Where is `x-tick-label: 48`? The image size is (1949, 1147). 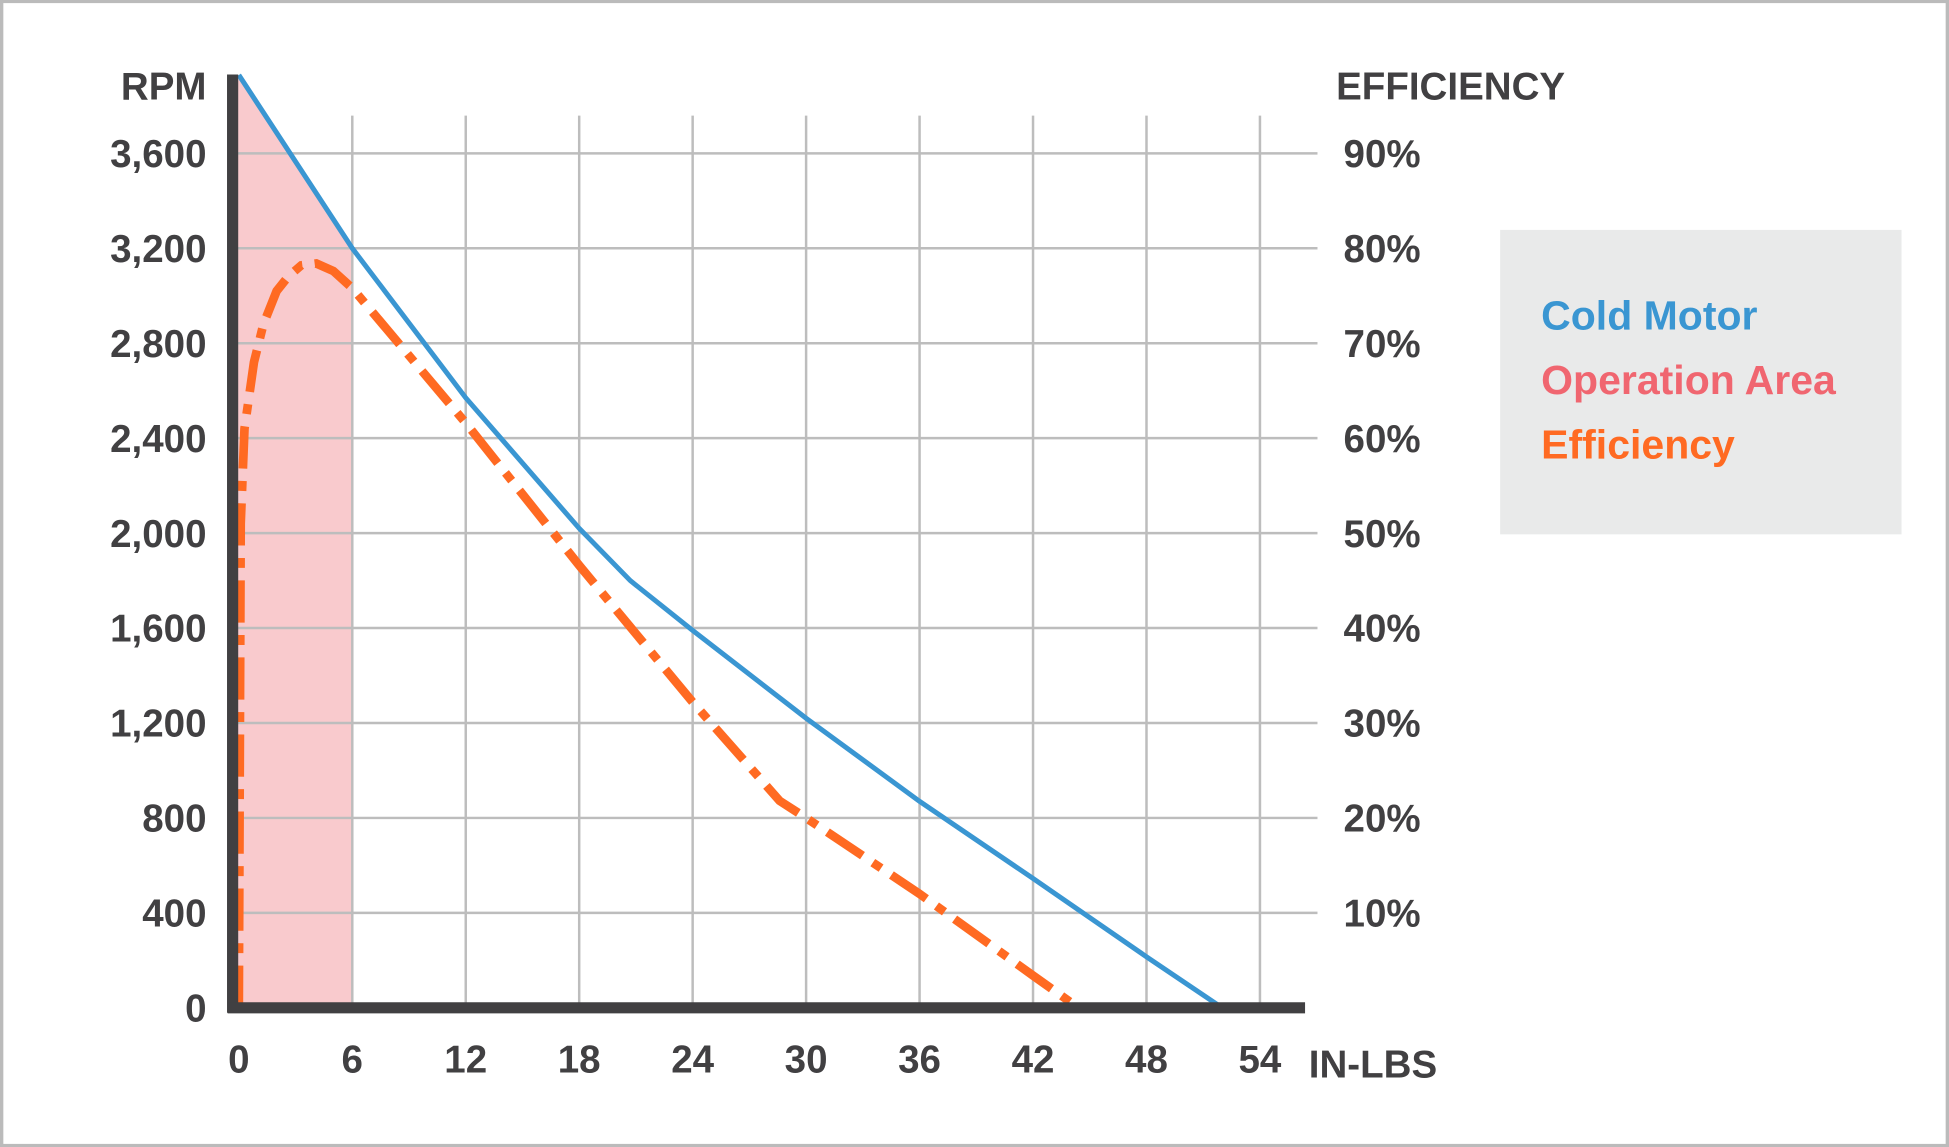 x-tick-label: 48 is located at coordinates (1146, 1059).